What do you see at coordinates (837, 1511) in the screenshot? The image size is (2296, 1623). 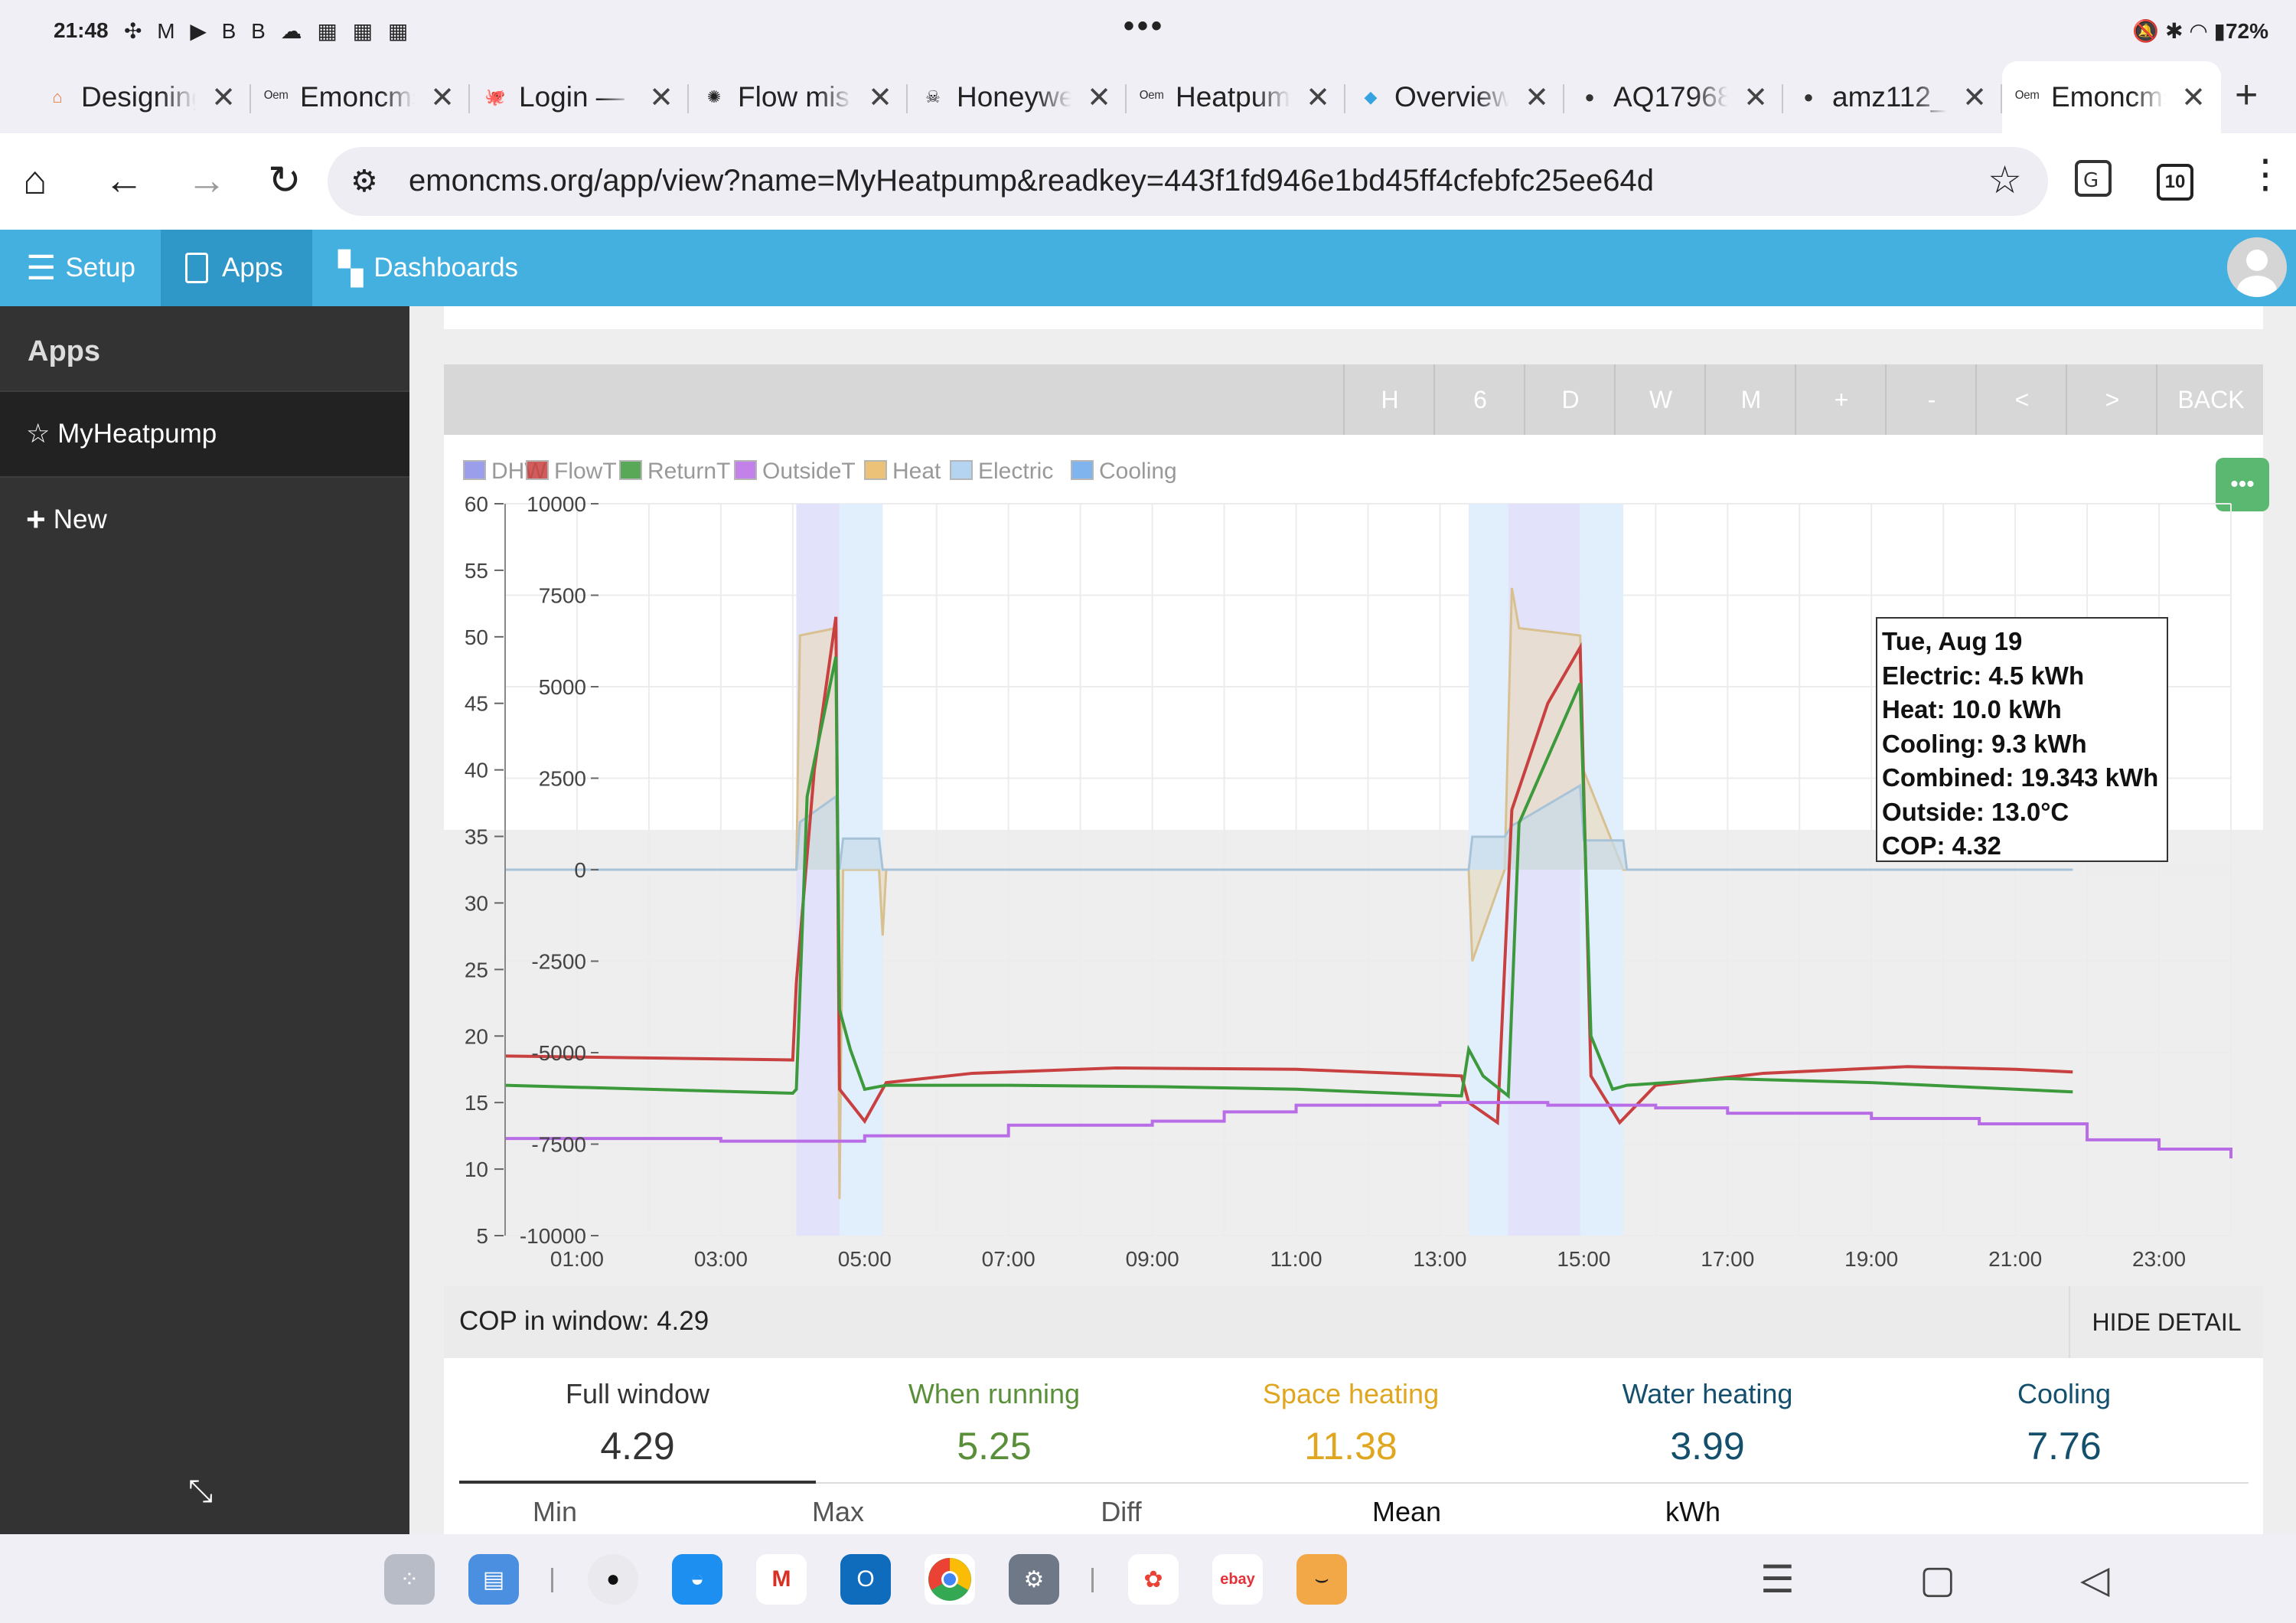 I see `detail-col-max: Max` at bounding box center [837, 1511].